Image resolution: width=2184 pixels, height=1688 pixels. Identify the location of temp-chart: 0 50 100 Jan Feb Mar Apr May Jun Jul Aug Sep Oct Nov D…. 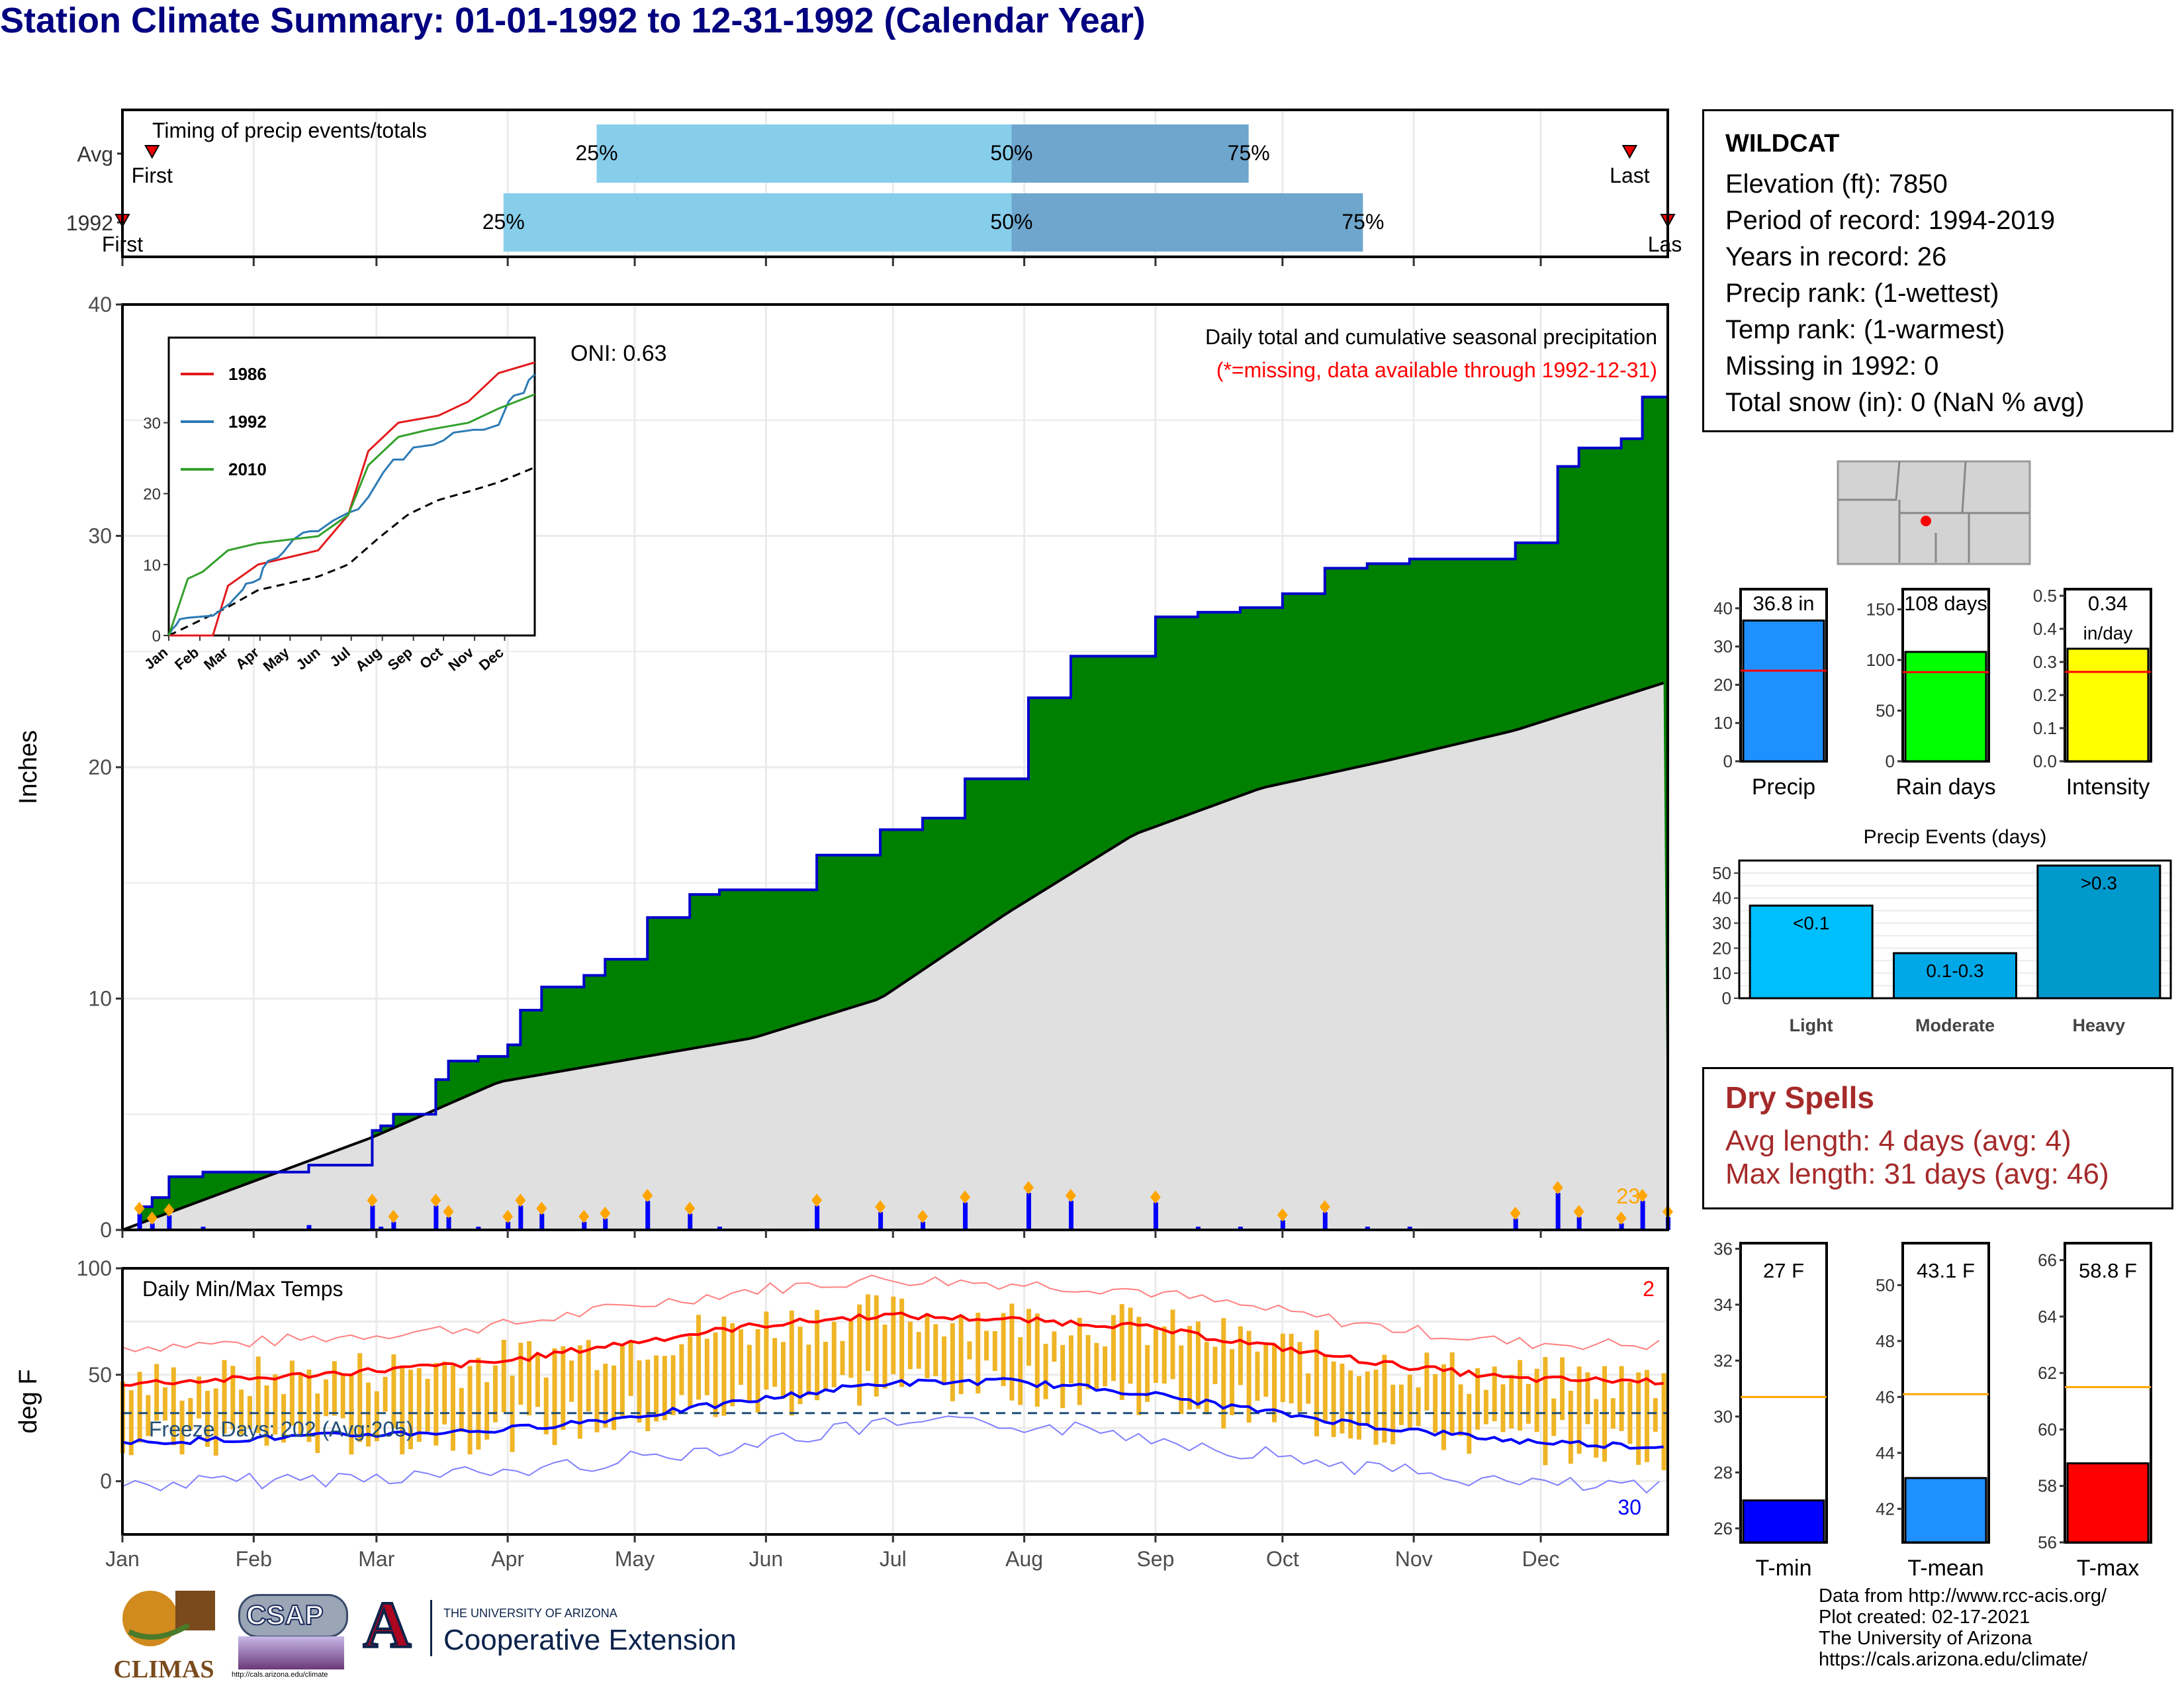
(842, 1413).